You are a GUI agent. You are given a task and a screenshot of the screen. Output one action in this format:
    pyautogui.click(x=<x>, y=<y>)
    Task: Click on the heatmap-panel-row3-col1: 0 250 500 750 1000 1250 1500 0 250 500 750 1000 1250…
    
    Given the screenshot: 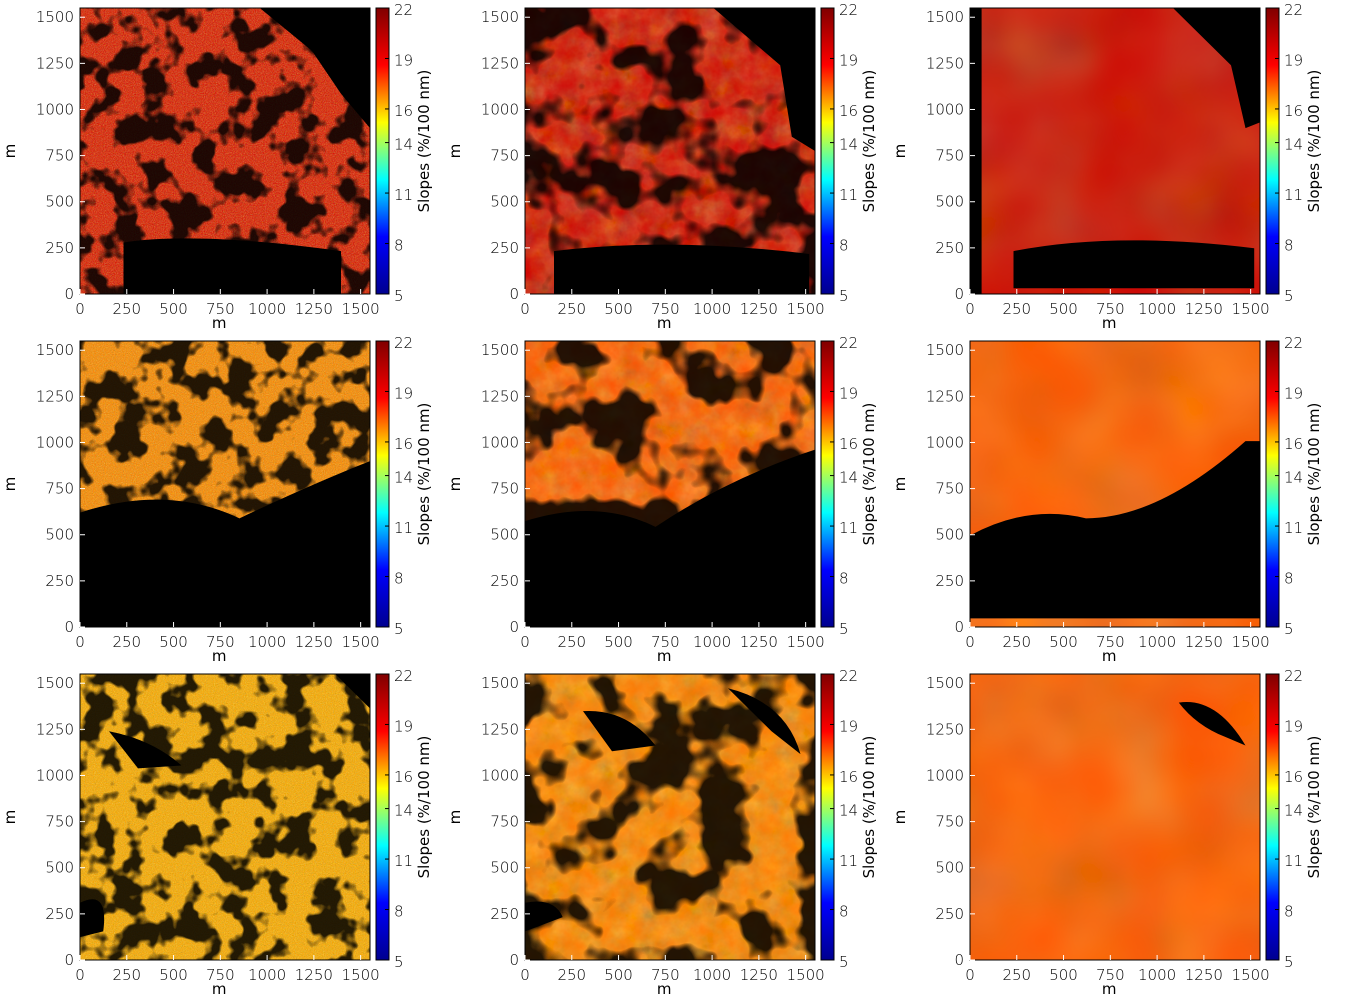 What is the action you would take?
    pyautogui.click(x=217, y=831)
    